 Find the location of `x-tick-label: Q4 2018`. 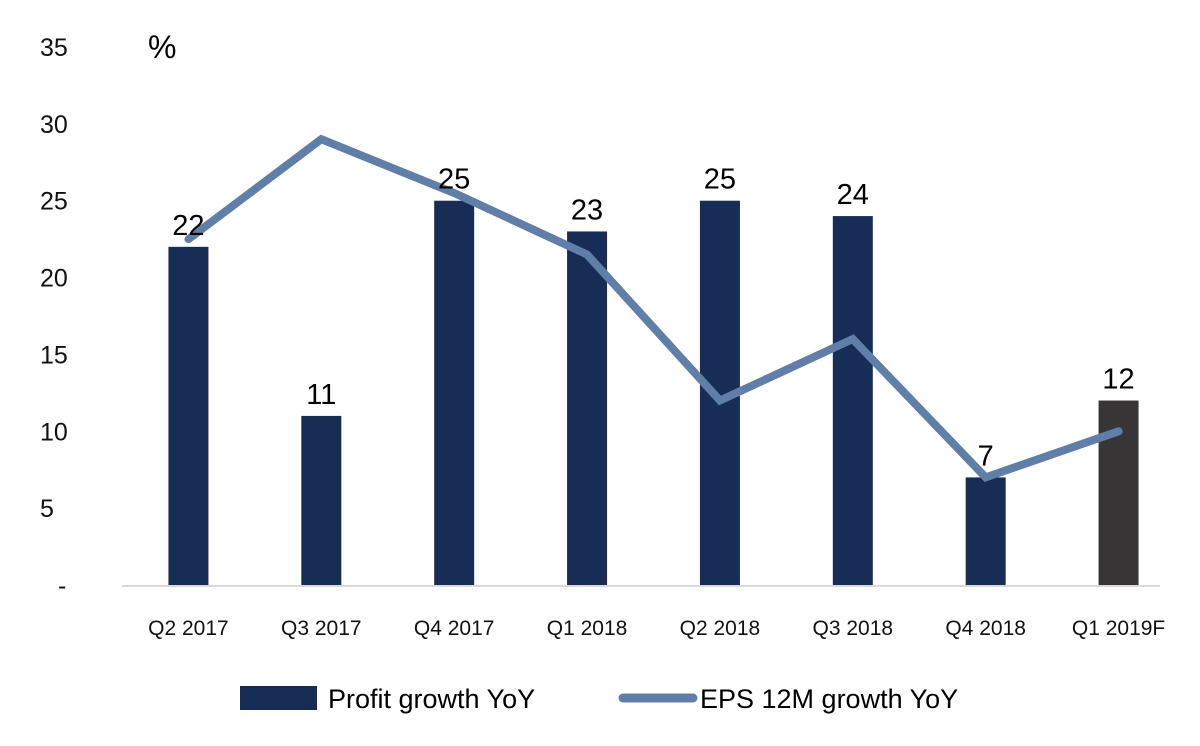

x-tick-label: Q4 2018 is located at coordinates (985, 628).